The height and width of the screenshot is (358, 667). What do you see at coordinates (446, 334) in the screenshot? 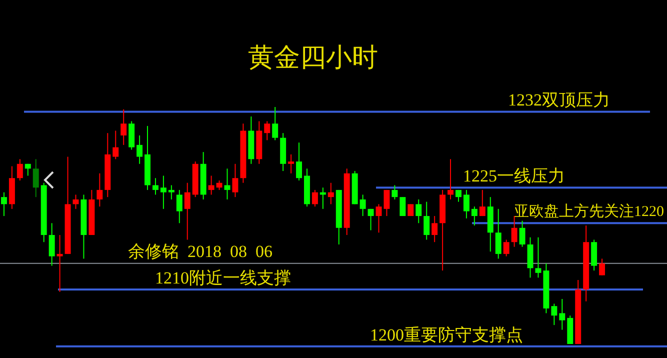
I see `ref-line-label: 1200重要防守支撑点` at bounding box center [446, 334].